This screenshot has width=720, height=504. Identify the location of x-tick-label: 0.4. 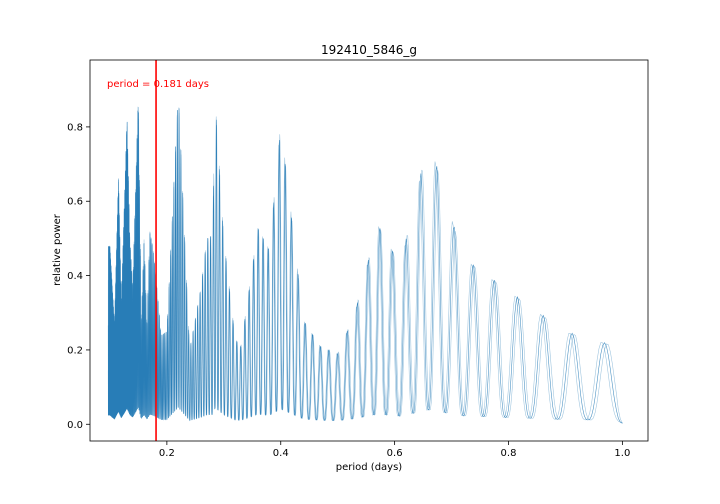
(281, 453).